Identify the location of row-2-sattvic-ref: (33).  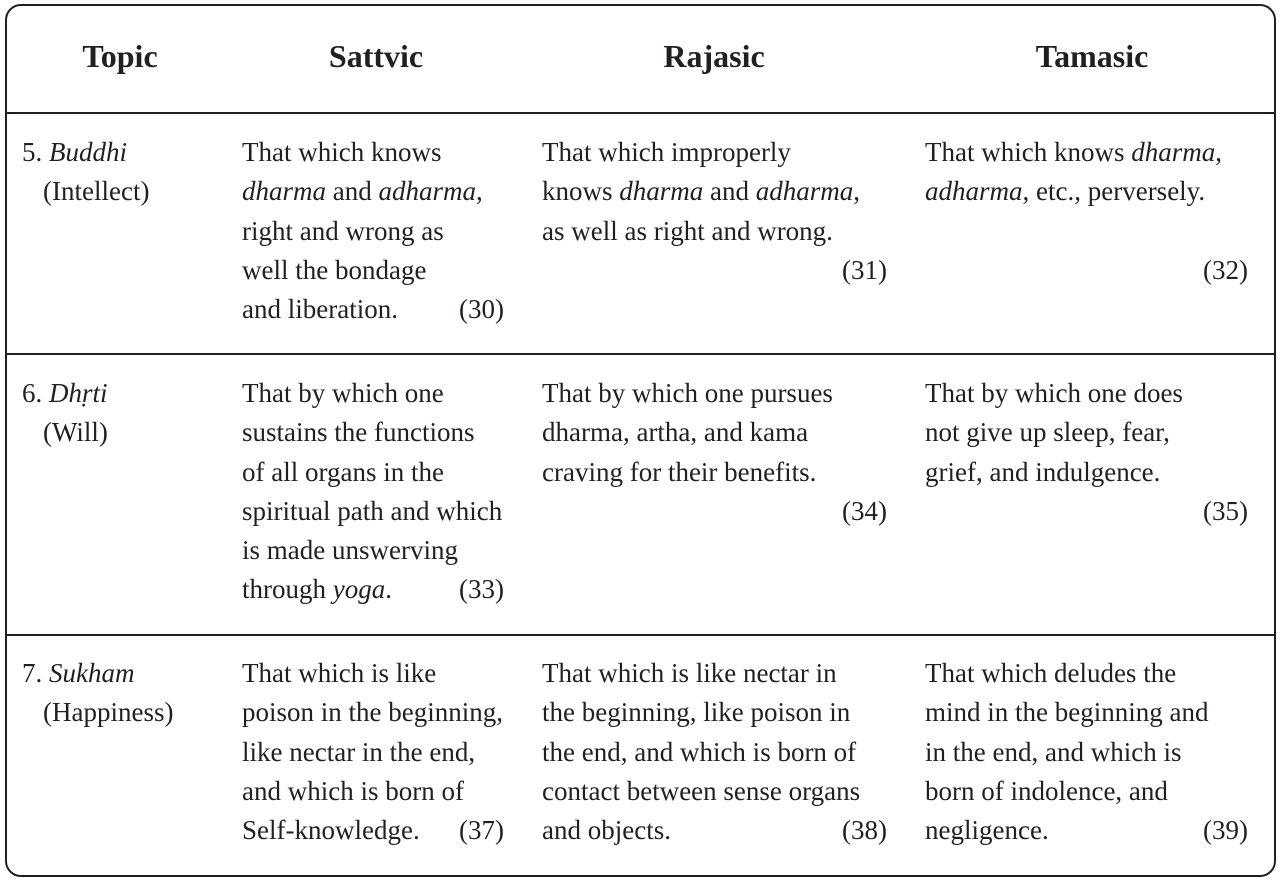
(481, 589).